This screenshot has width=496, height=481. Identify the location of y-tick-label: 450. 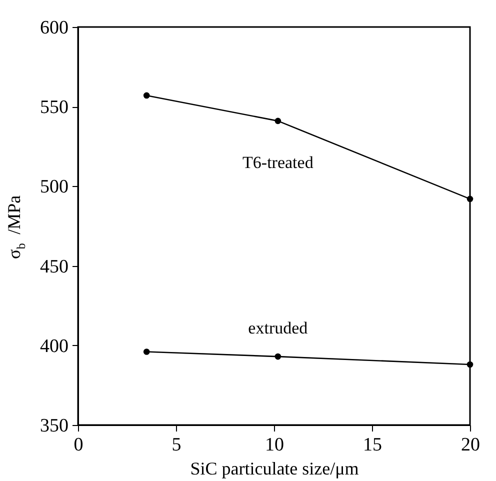
(54, 267).